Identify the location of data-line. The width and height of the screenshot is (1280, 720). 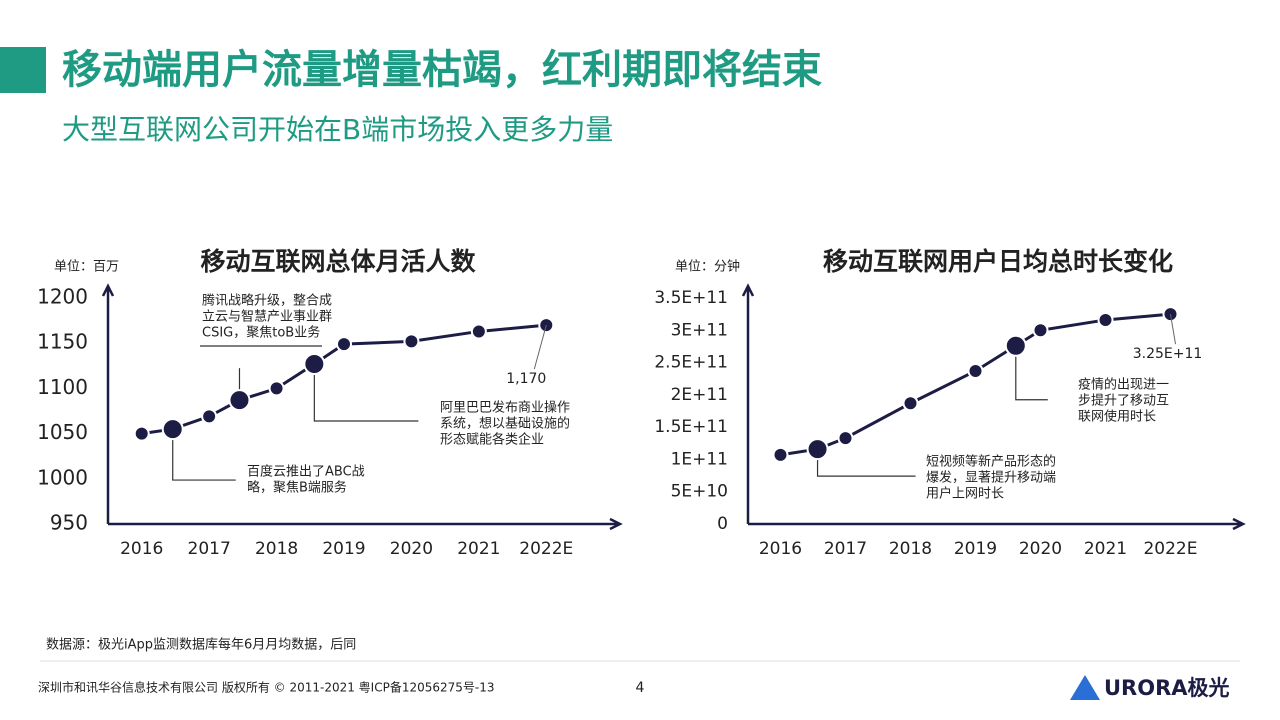
(344, 379).